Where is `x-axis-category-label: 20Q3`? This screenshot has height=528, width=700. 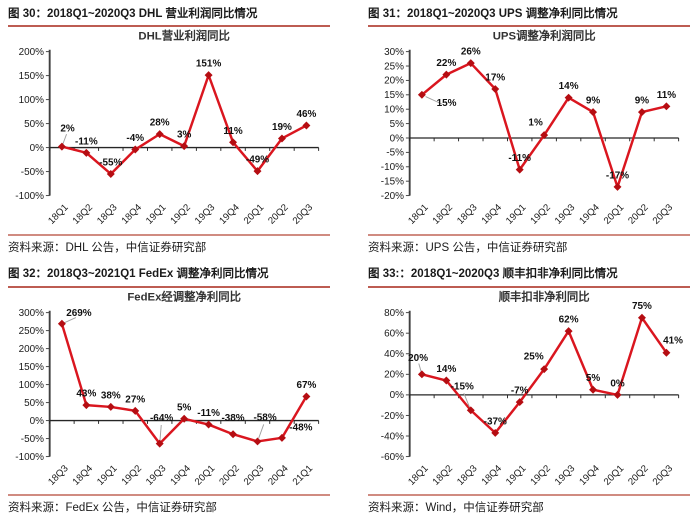
x-axis-category-label: 20Q3 is located at coordinates (663, 215).